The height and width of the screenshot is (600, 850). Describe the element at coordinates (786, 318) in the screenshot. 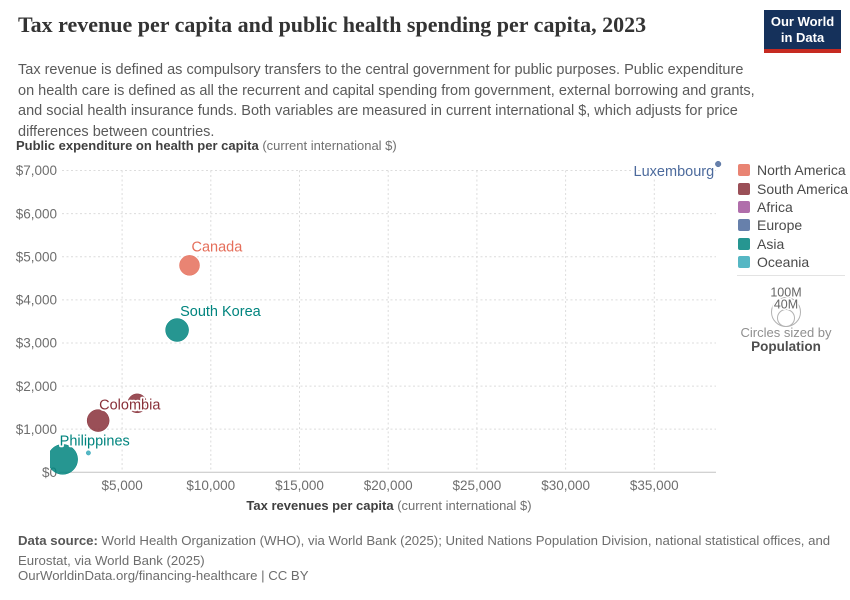

I see `size-legend-inner-circle` at that location.